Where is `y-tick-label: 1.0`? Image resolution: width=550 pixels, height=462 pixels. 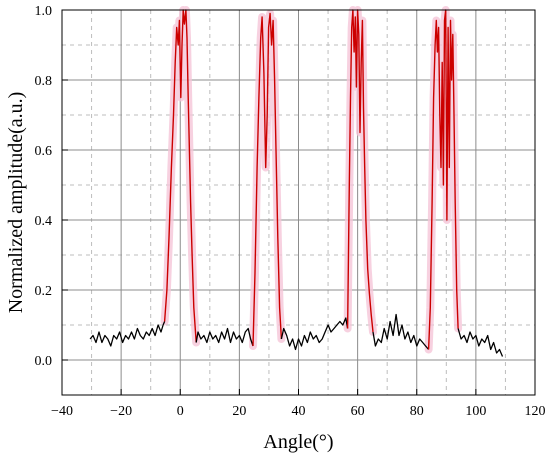
y-tick-label: 1.0 is located at coordinates (44, 11).